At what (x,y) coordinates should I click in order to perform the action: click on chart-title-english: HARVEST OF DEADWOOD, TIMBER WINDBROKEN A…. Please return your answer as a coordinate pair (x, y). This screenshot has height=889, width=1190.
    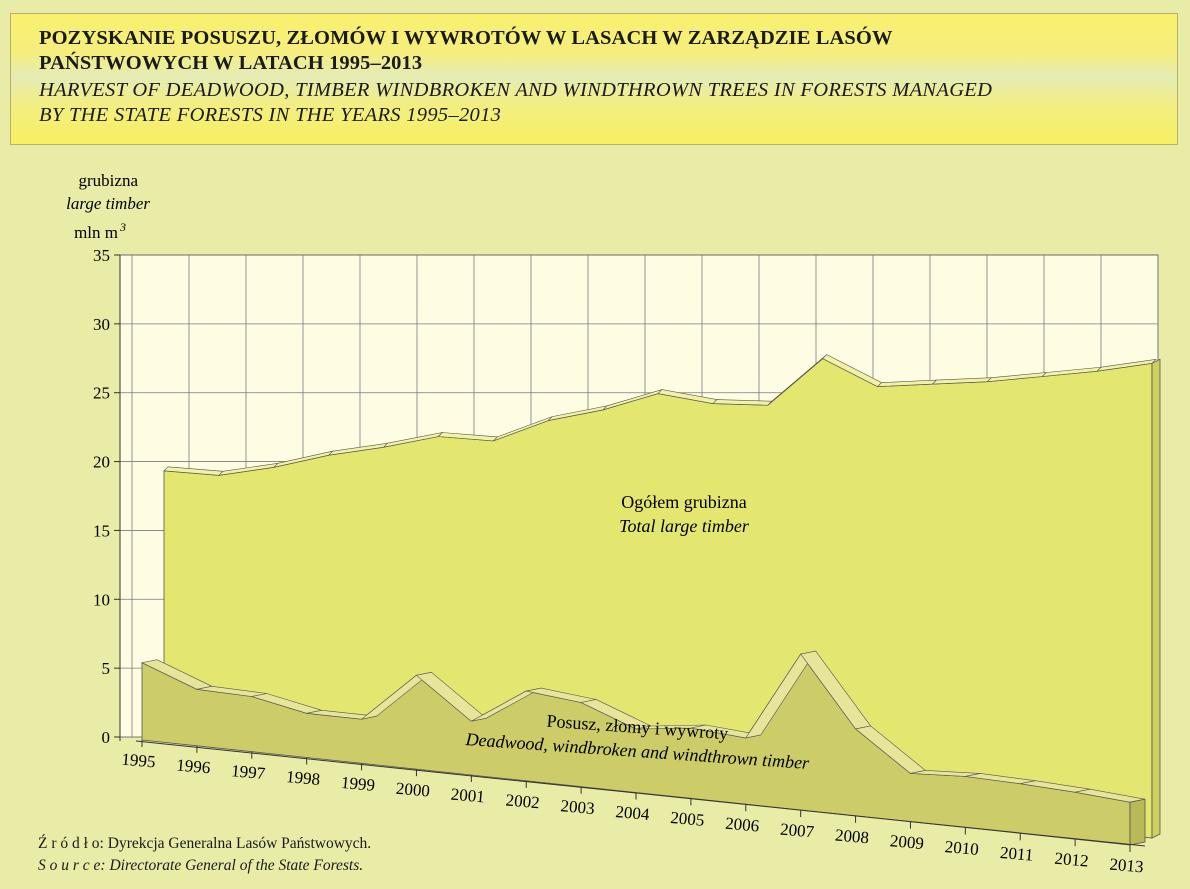
    Looking at the image, I should click on (604, 103).